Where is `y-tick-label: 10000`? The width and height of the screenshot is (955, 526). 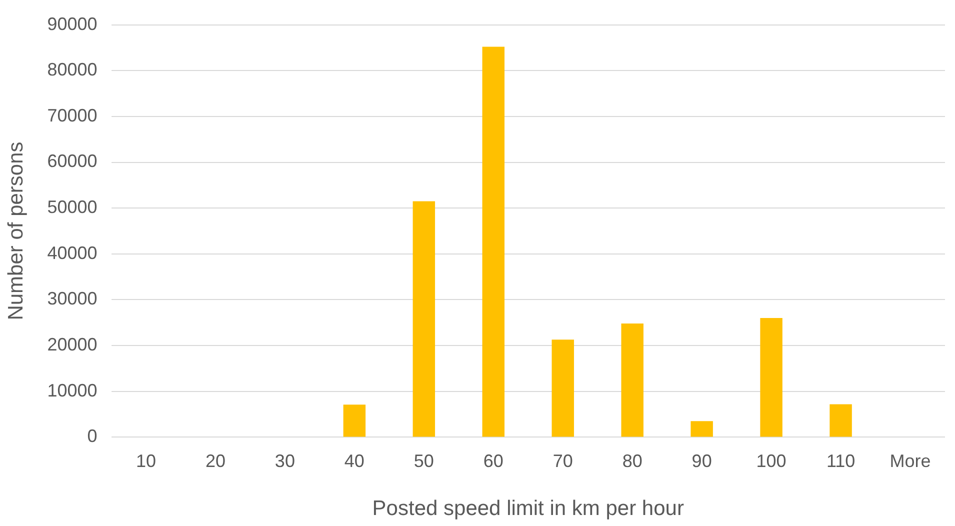
y-tick-label: 10000 is located at coordinates (72, 390).